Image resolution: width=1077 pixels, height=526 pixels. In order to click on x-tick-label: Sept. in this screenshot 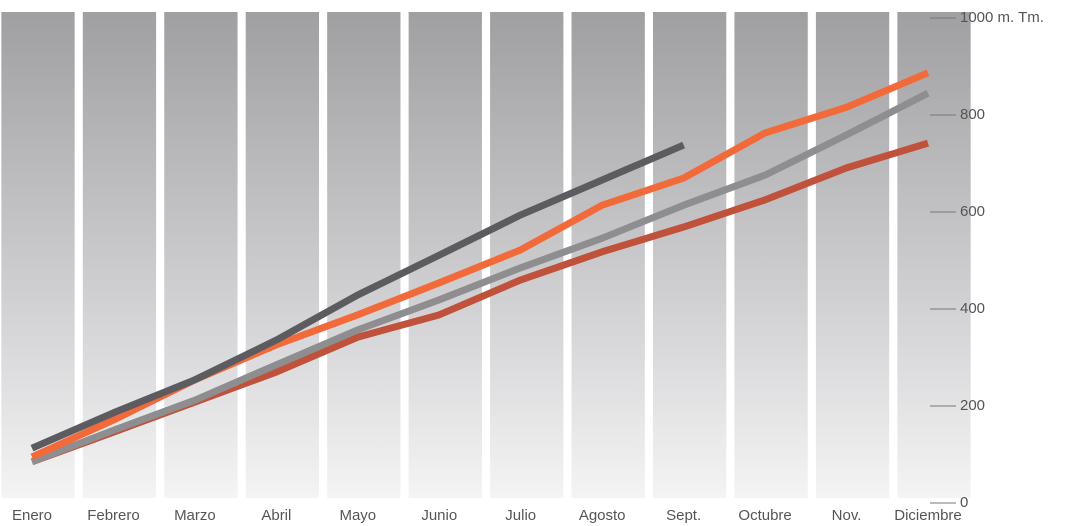, I will do `click(683, 515)`.